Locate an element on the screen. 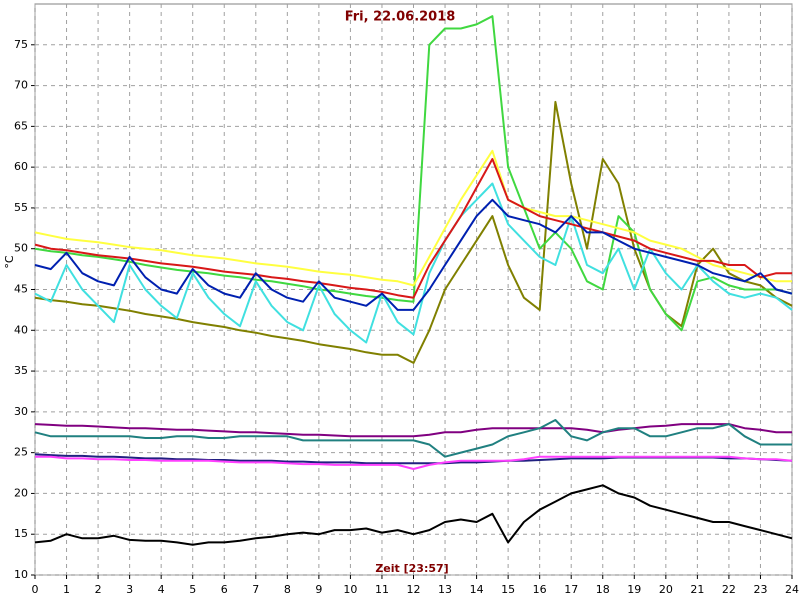  x-tick-label: 9 is located at coordinates (318, 589).